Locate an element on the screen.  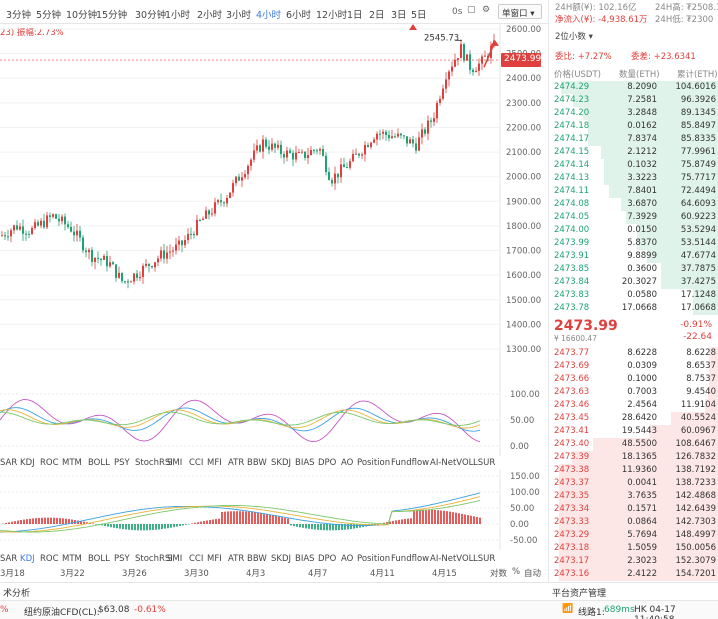
bid-row: 2474.13 3.3223 75.7717 is located at coordinates (633, 178).